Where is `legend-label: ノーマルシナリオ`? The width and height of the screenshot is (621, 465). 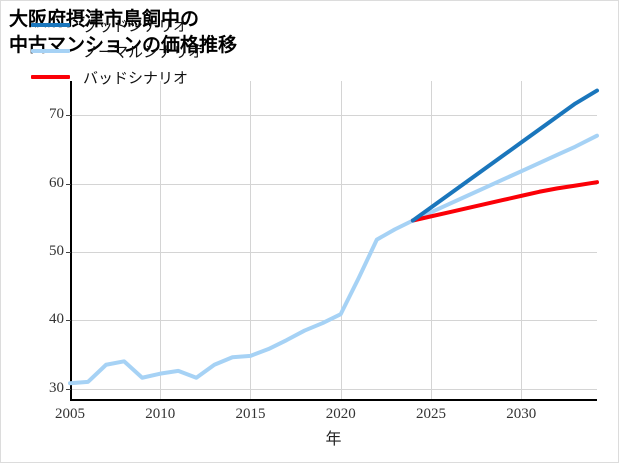
legend-label: ノーマルシナリオ is located at coordinates (143, 52).